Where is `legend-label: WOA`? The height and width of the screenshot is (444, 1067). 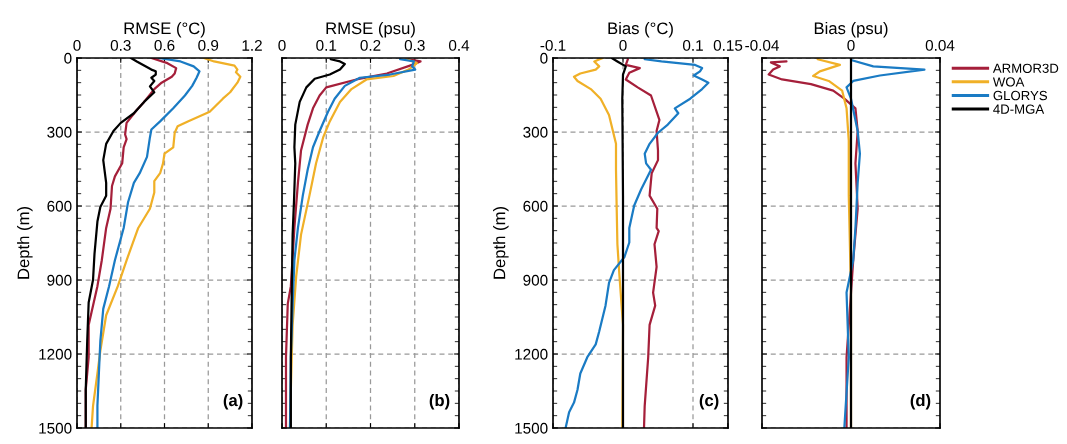 legend-label: WOA is located at coordinates (1008, 82).